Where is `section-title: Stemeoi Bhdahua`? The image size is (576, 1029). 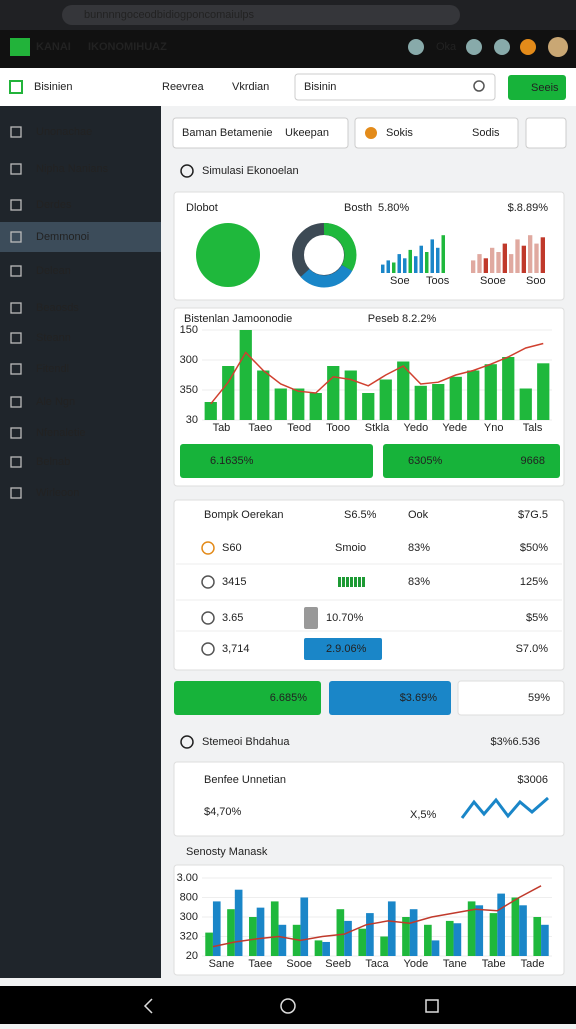 section-title: Stemeoi Bhdahua is located at coordinates (246, 742).